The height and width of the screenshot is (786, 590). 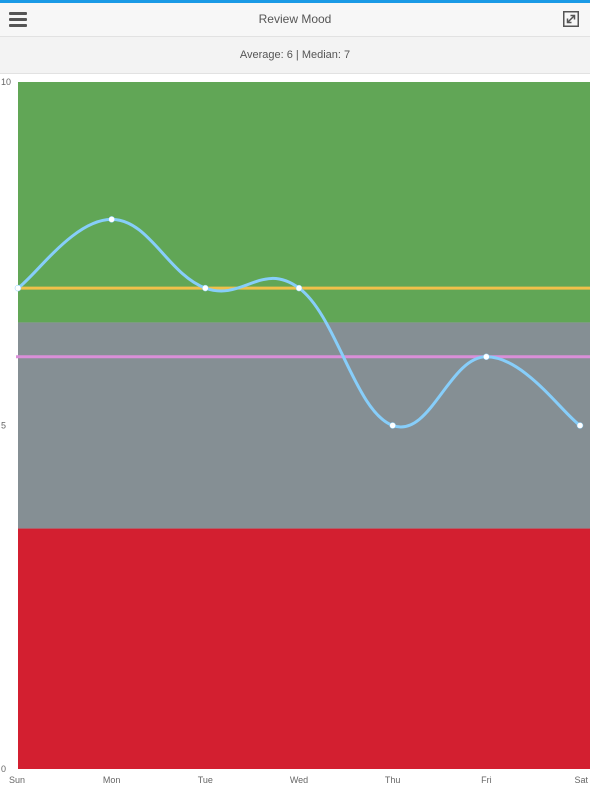 What do you see at coordinates (112, 780) in the screenshot?
I see `x-tick-label-mon: Mon` at bounding box center [112, 780].